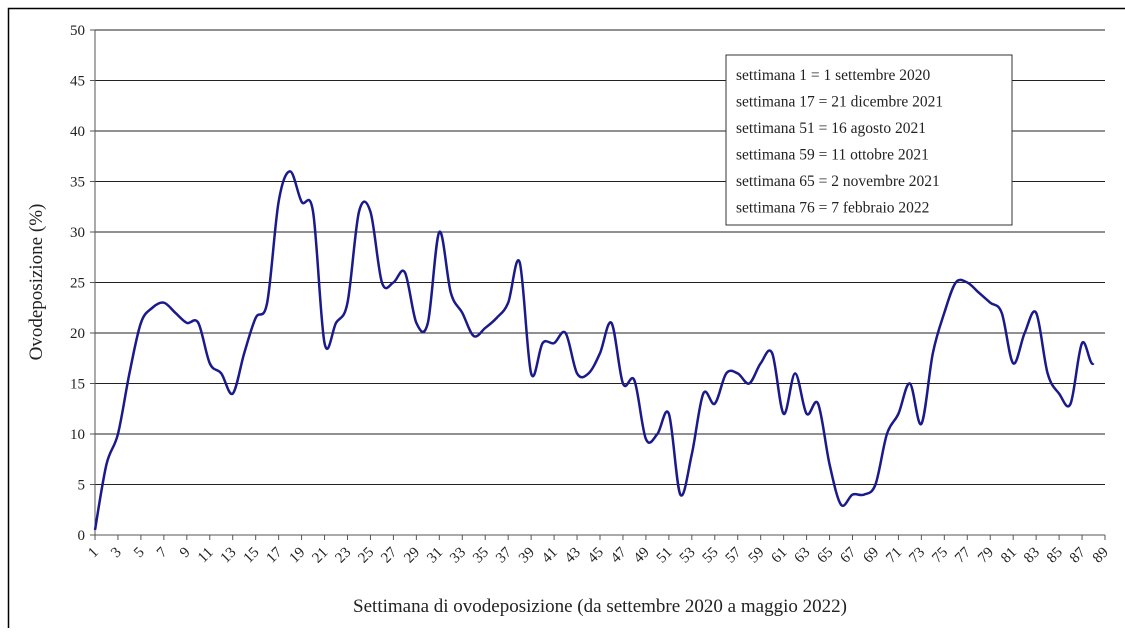 This screenshot has width=1125, height=633. Describe the element at coordinates (832, 155) in the screenshot. I see `legend-note: settimana 59 = 11 ottobre 2021` at that location.